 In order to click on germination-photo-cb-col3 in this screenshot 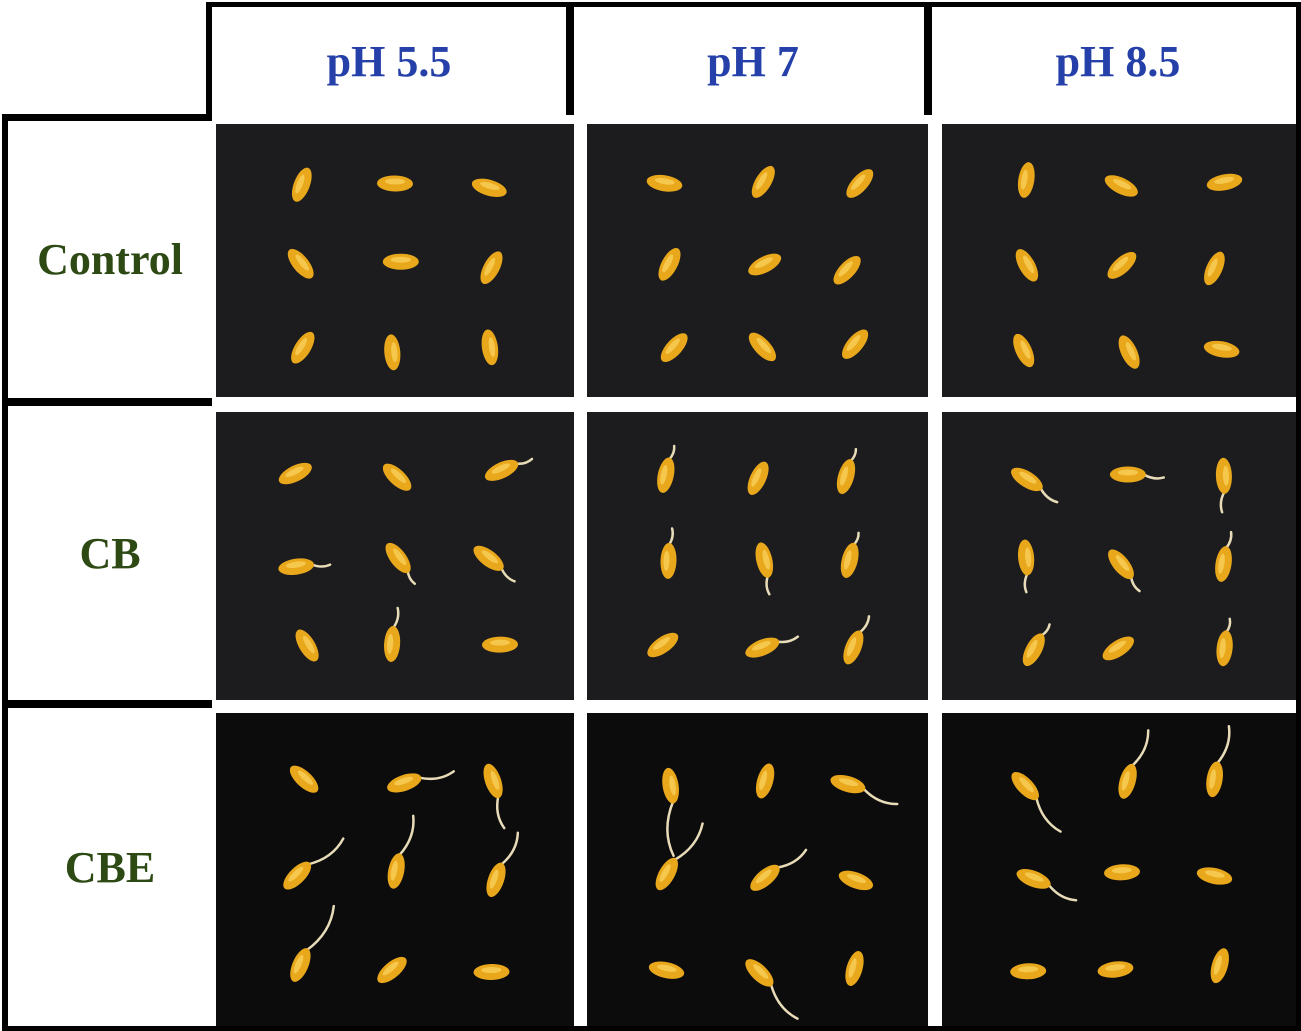, I will do `click(1119, 556)`.